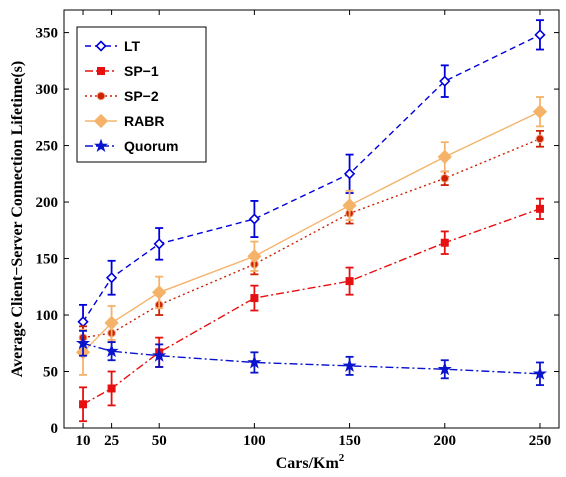 The height and width of the screenshot is (477, 566). Describe the element at coordinates (151, 146) in the screenshot. I see `legend-label: Quorum` at that location.